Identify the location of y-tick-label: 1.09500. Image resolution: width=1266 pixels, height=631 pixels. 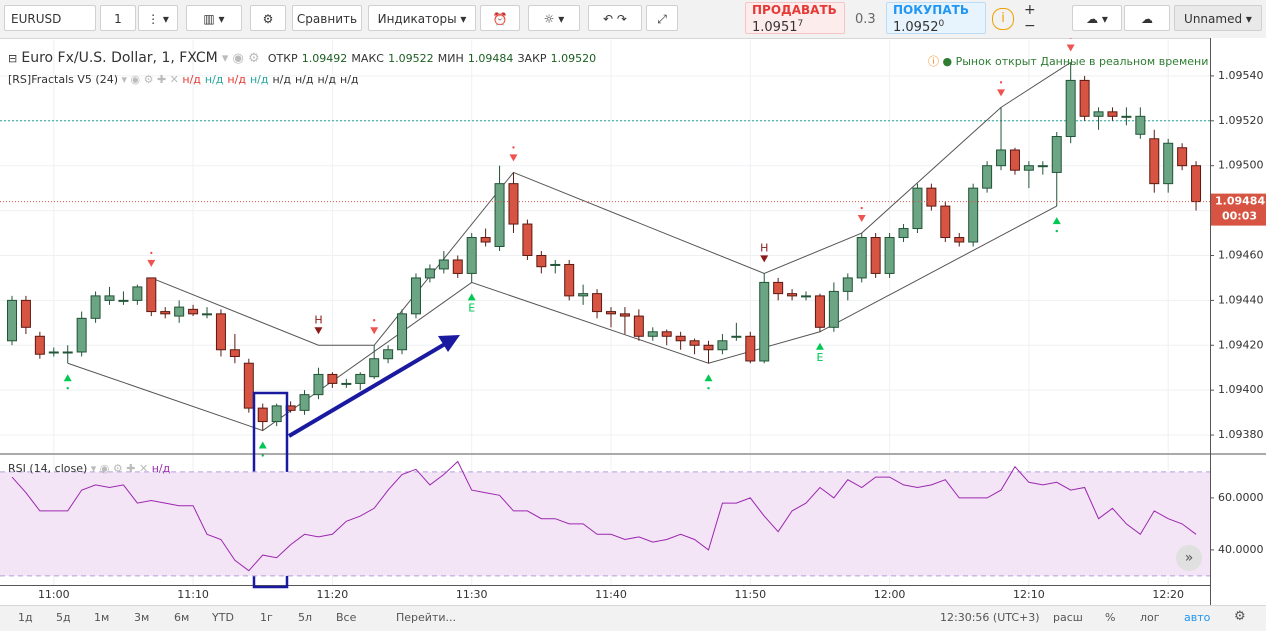
(1241, 165).